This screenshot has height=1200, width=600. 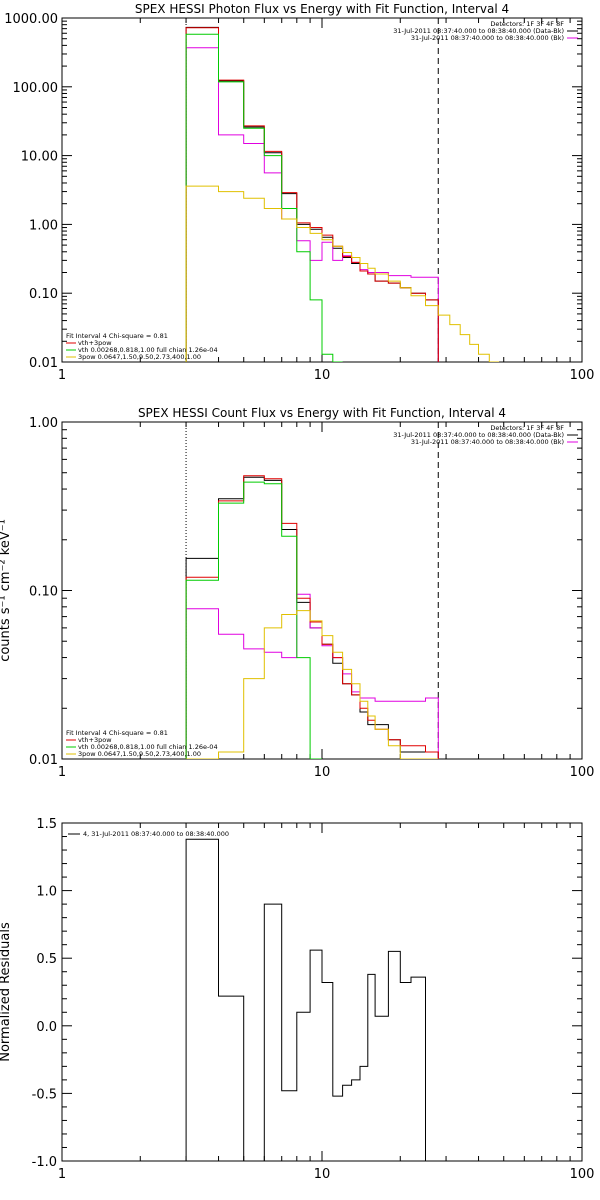 What do you see at coordinates (44, 1094) in the screenshot?
I see `y-tick-label: -0.5` at bounding box center [44, 1094].